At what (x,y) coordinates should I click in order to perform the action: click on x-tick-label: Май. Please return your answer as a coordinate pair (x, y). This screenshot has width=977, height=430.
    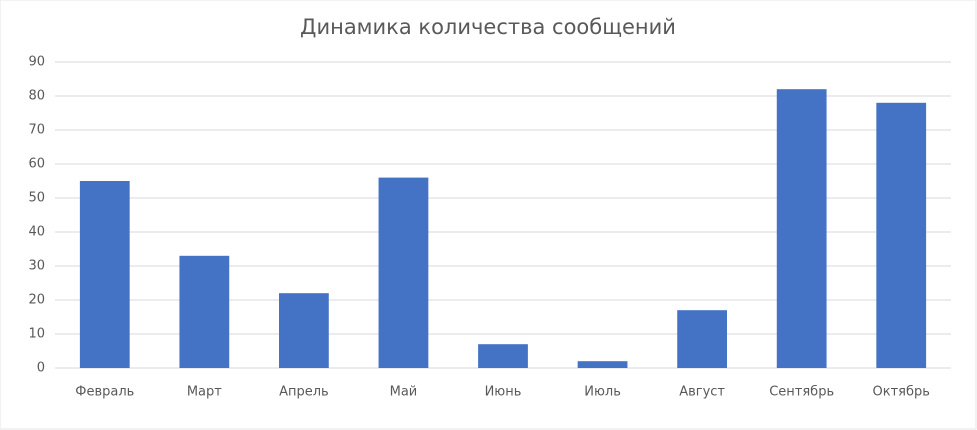
    Looking at the image, I should click on (404, 392).